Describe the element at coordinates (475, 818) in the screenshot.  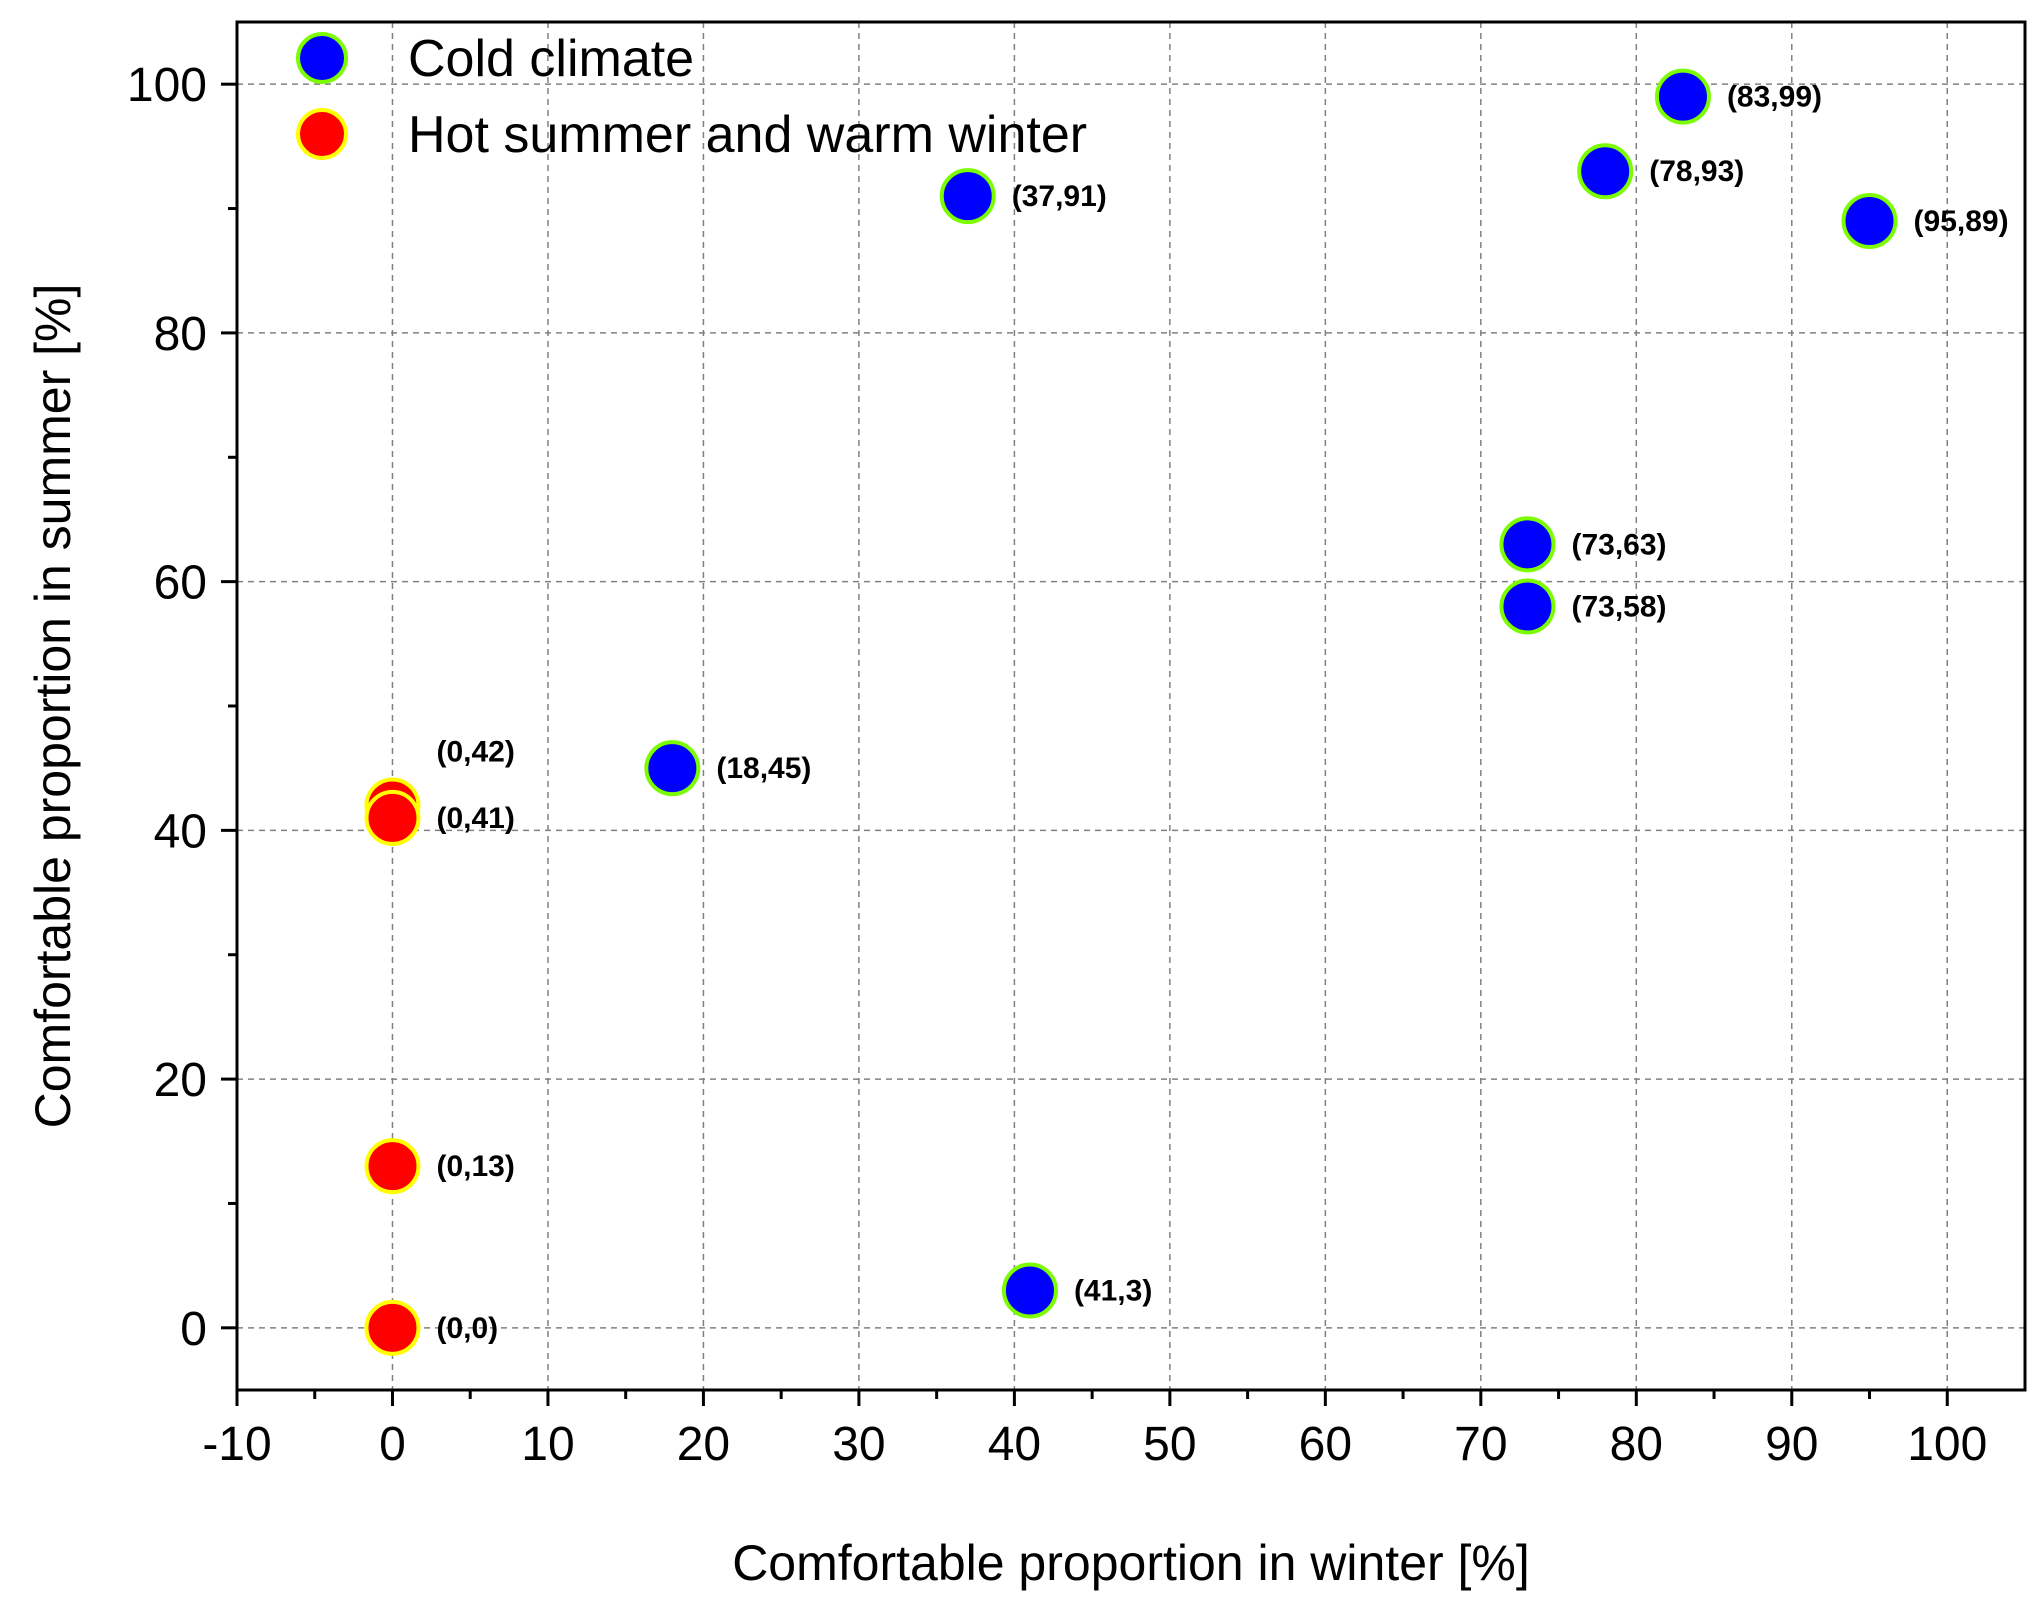
I see `data-label: (0,41)` at that location.